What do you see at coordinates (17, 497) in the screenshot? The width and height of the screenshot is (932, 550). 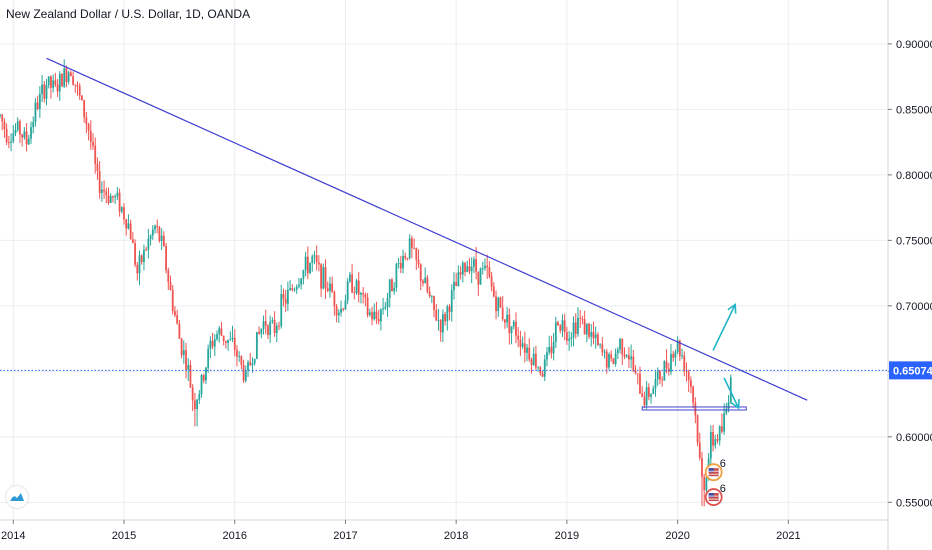 I see `tradingview-logo` at bounding box center [17, 497].